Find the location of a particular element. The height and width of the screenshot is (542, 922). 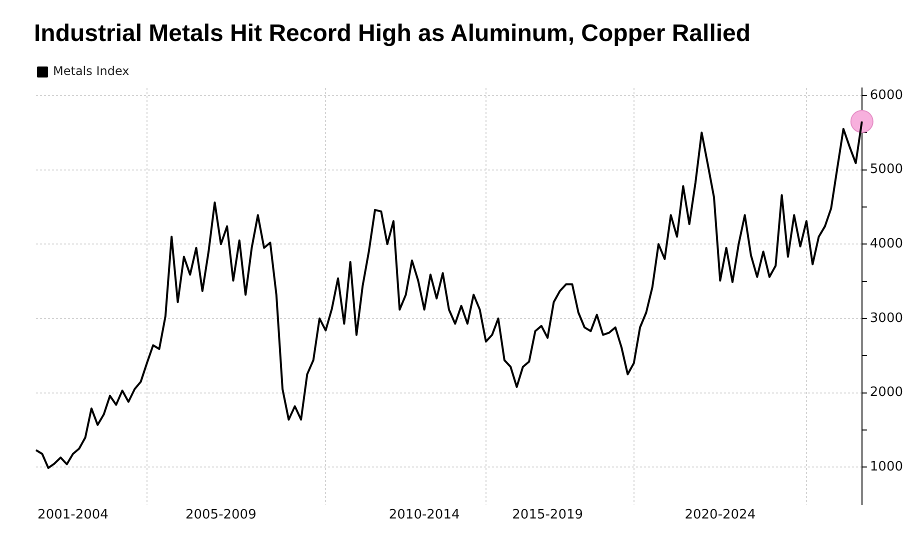

y-tick-label: 1000 is located at coordinates (887, 467).